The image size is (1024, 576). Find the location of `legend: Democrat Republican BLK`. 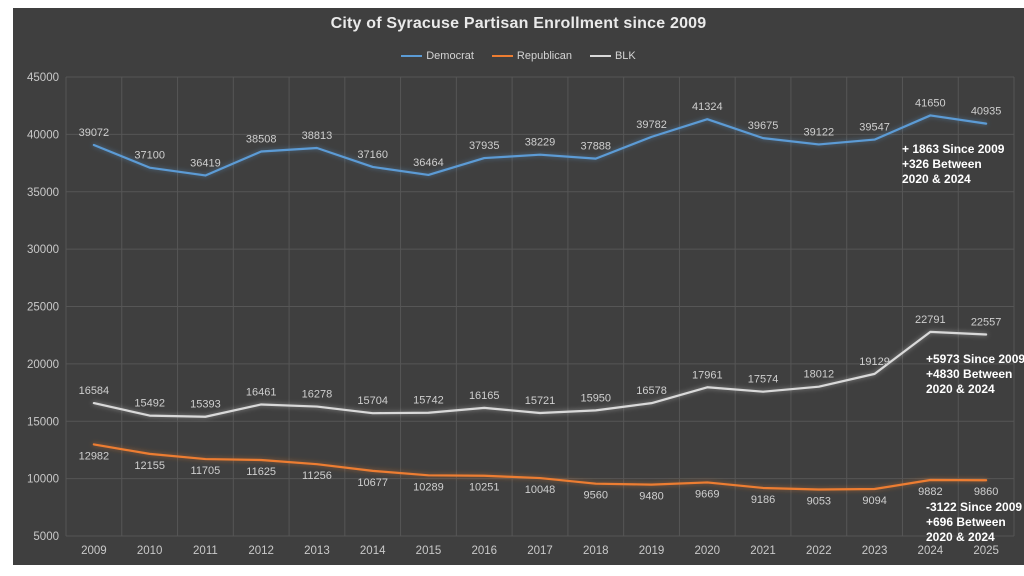

legend: Democrat Republican BLK is located at coordinates (518, 56).